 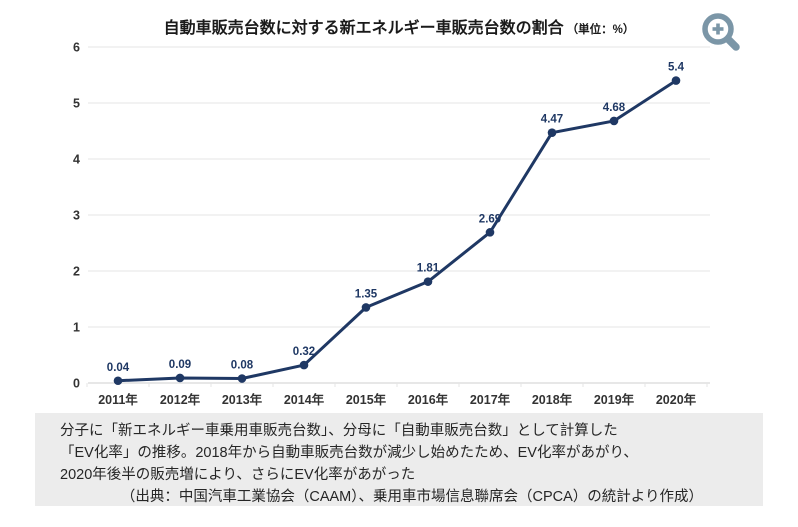 What do you see at coordinates (76, 272) in the screenshot?
I see `y-tick-label: 2` at bounding box center [76, 272].